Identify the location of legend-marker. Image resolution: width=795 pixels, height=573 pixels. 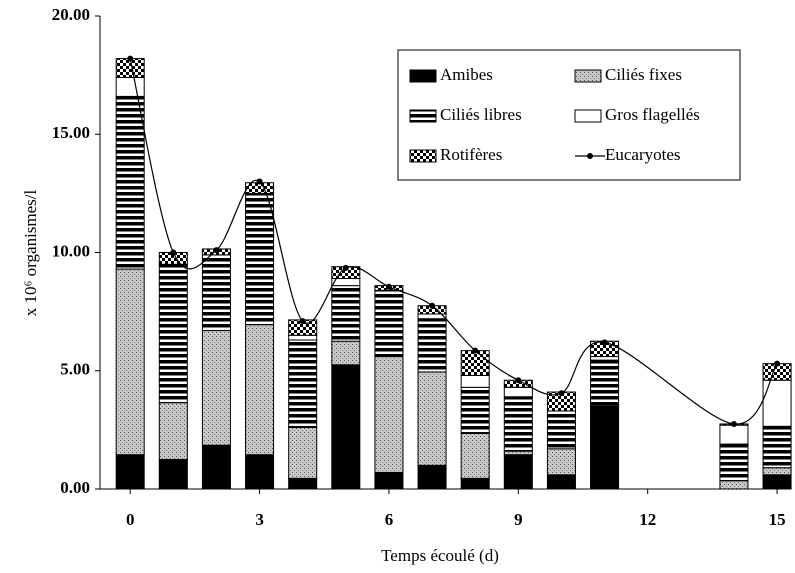
(590, 156).